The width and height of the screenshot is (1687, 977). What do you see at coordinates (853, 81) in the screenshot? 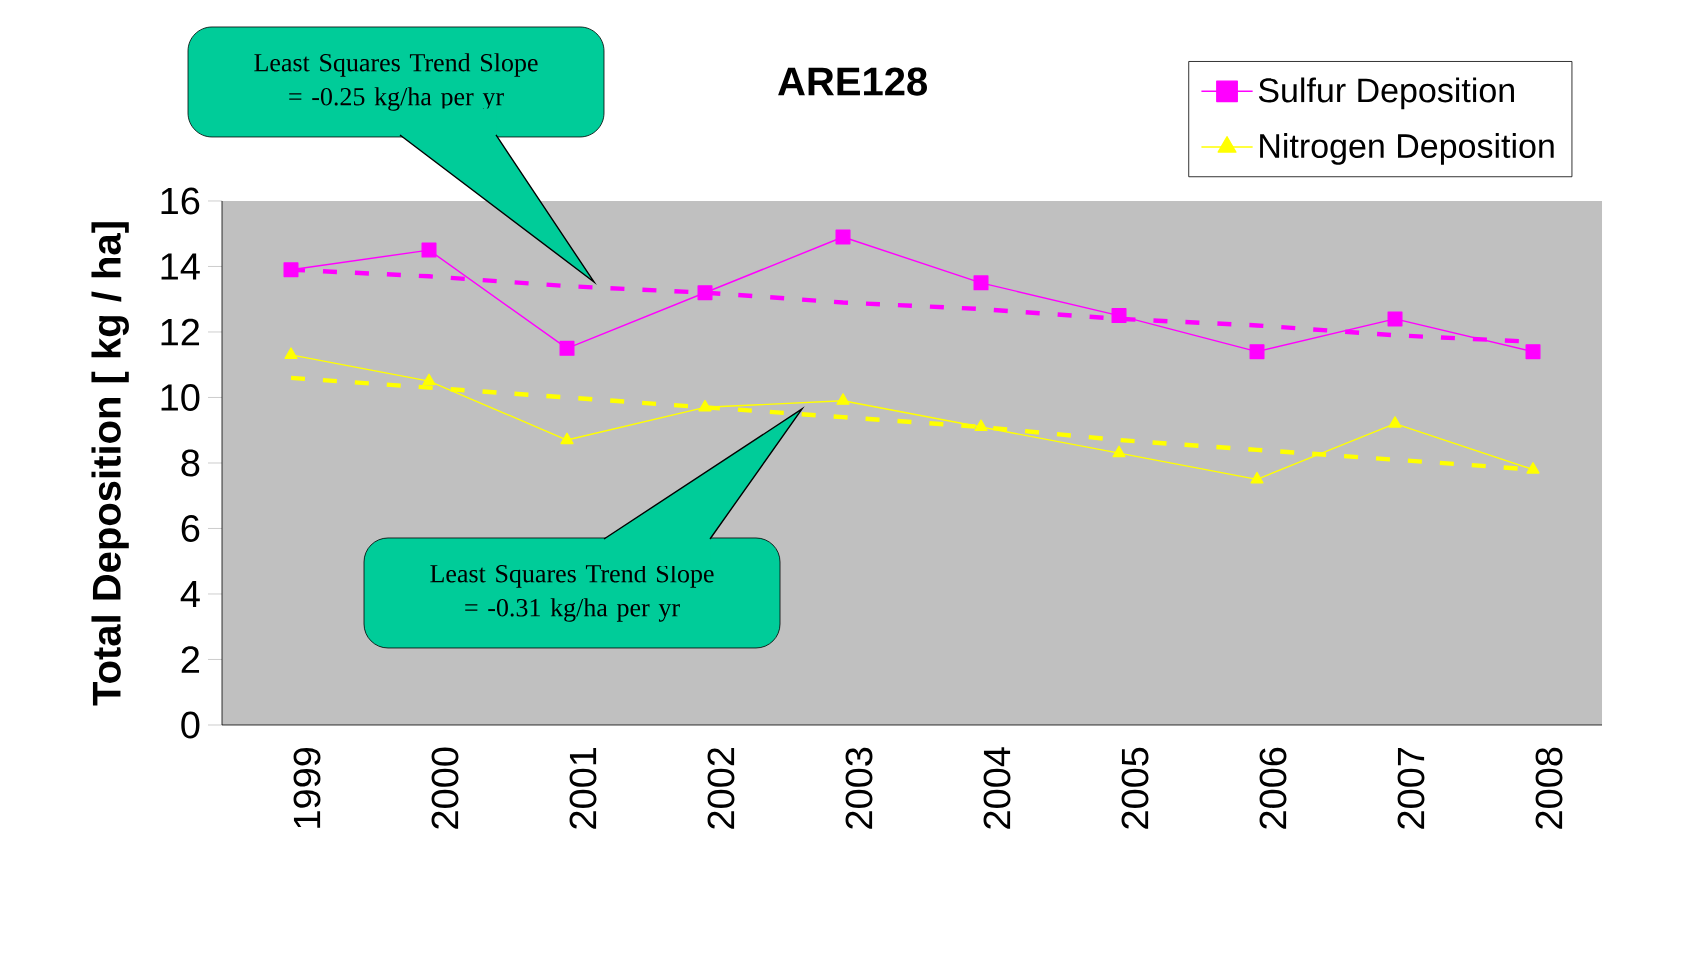
I see `chart-title: ARE128` at bounding box center [853, 81].